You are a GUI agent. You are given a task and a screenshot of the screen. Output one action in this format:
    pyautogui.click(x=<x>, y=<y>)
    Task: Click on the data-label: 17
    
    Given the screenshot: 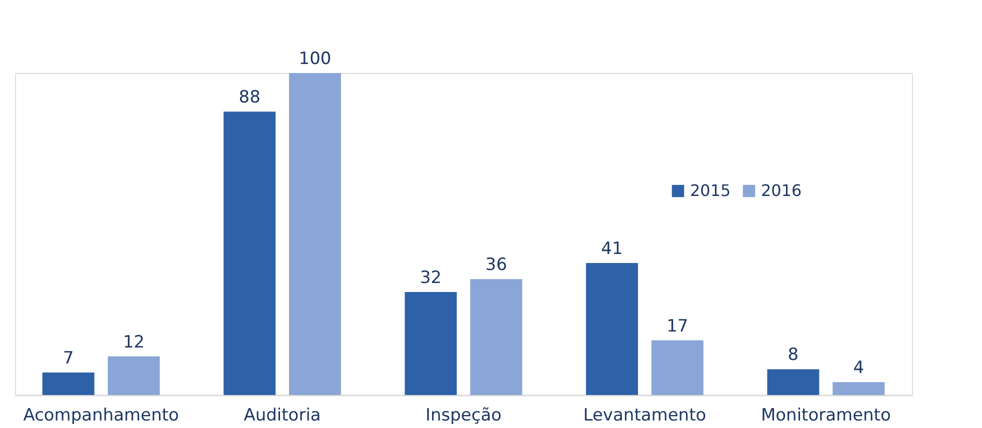 What is the action you would take?
    pyautogui.click(x=677, y=326)
    